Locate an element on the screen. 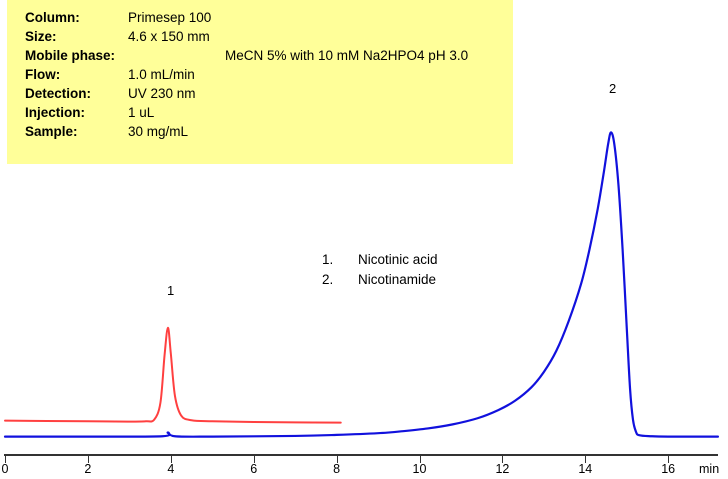  info-row-detection: Detection: UV 230 nm is located at coordinates (269, 93).